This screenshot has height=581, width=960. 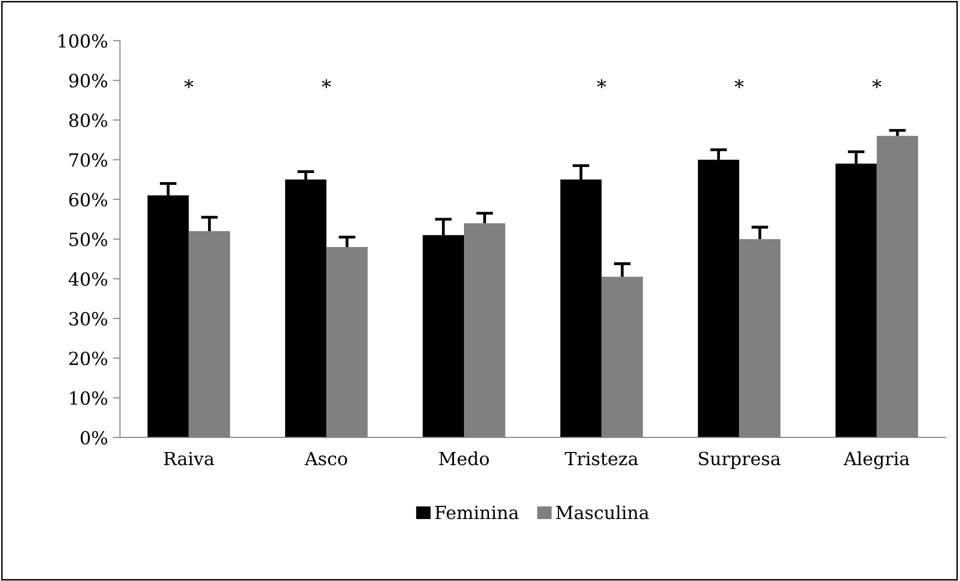 I want to click on y-tick-label: 60%, so click(x=88, y=199).